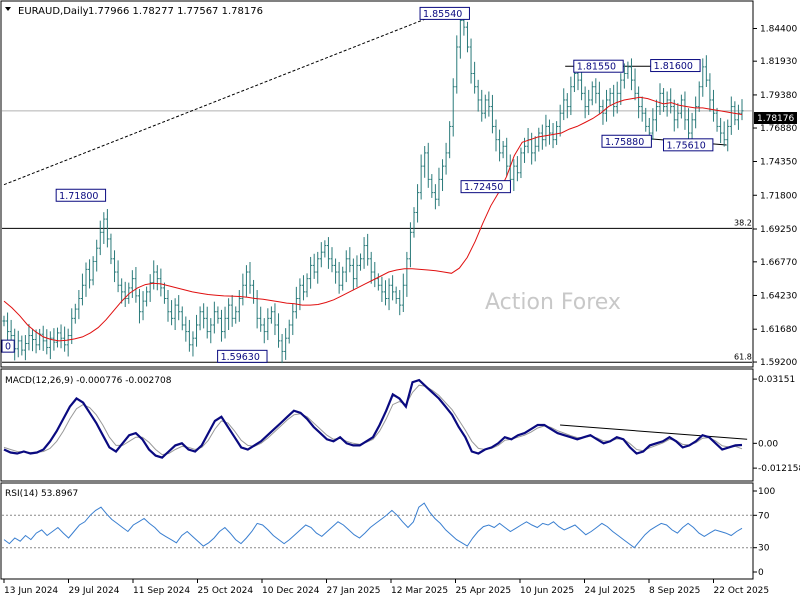 Image resolution: width=800 pixels, height=600 pixels. I want to click on chevron-down-icon, so click(8, 9).